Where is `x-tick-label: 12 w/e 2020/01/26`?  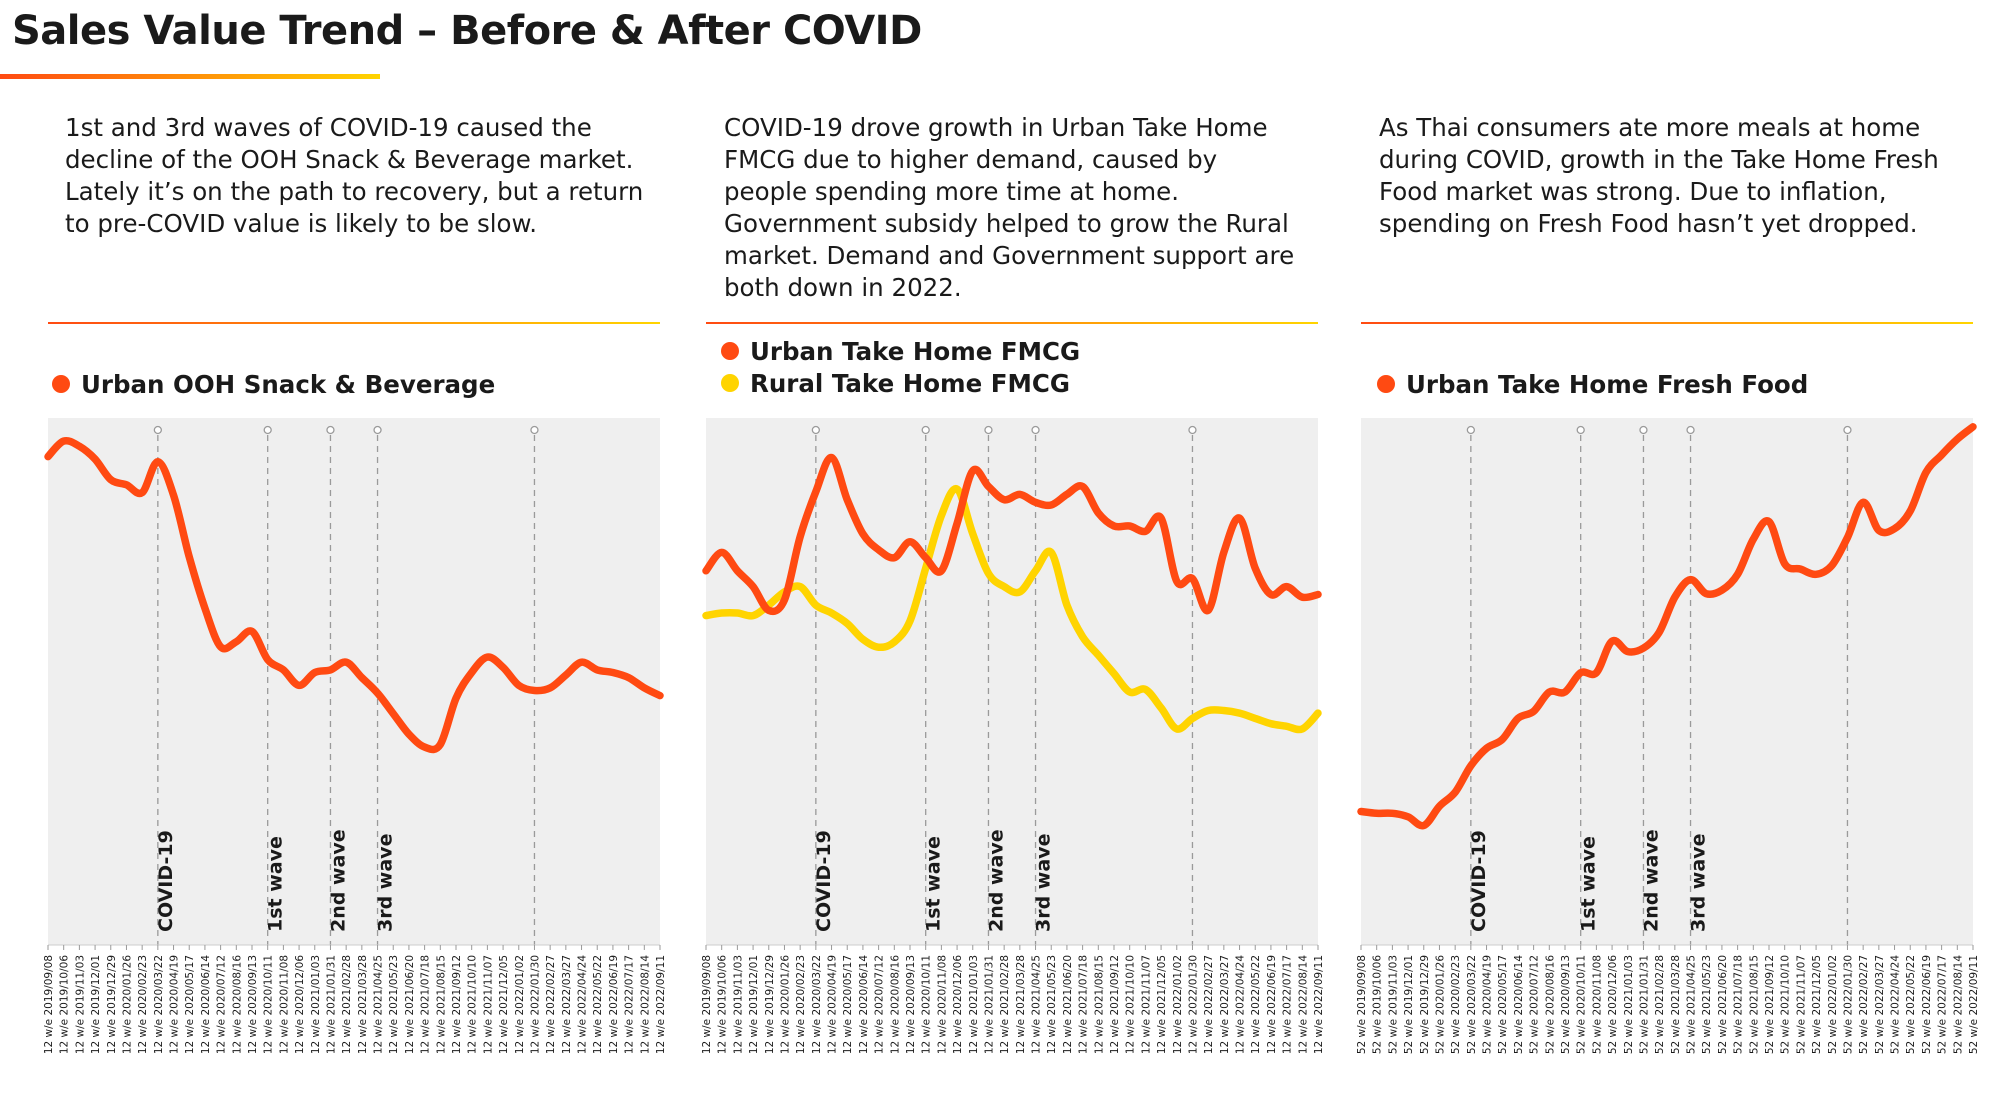
x-tick-label: 12 w/e 2020/01/26 is located at coordinates (785, 1004).